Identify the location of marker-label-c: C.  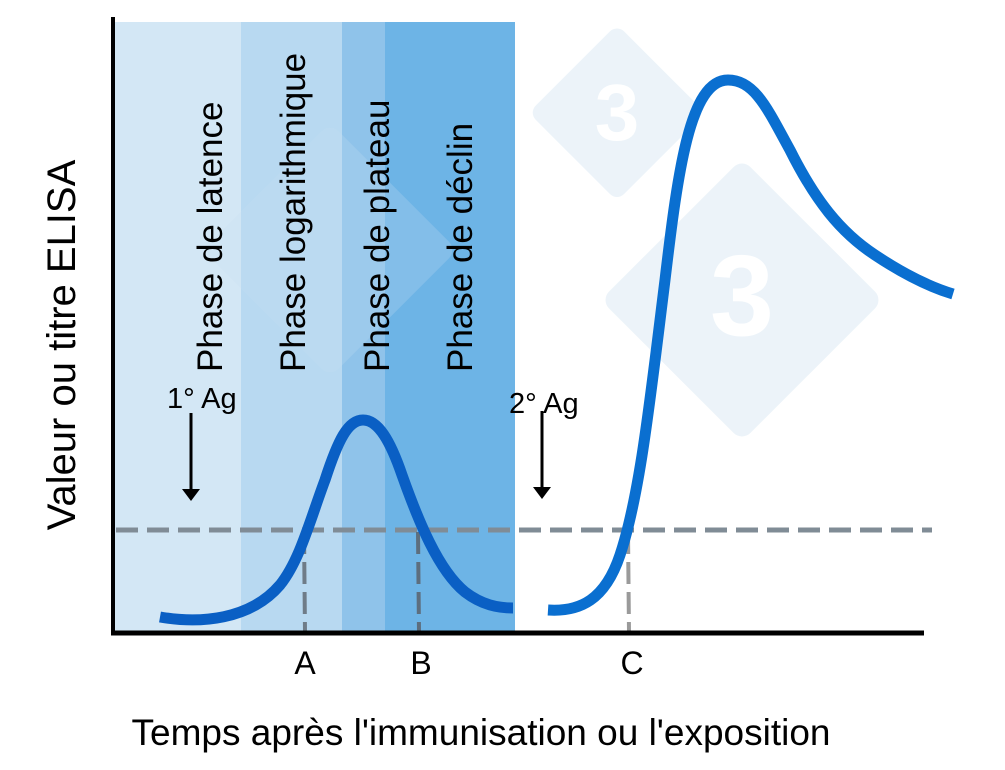
(631, 663).